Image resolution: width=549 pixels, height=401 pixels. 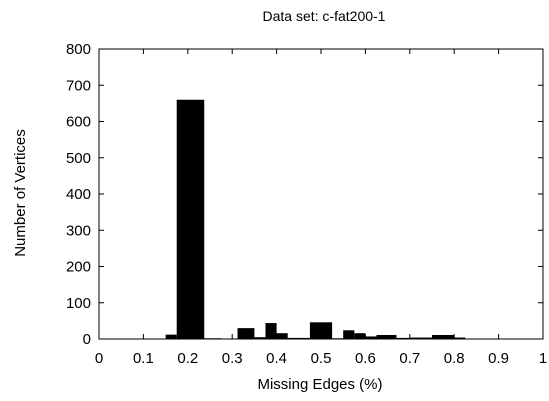 I want to click on y-tick-label-7: 700, so click(x=78, y=85).